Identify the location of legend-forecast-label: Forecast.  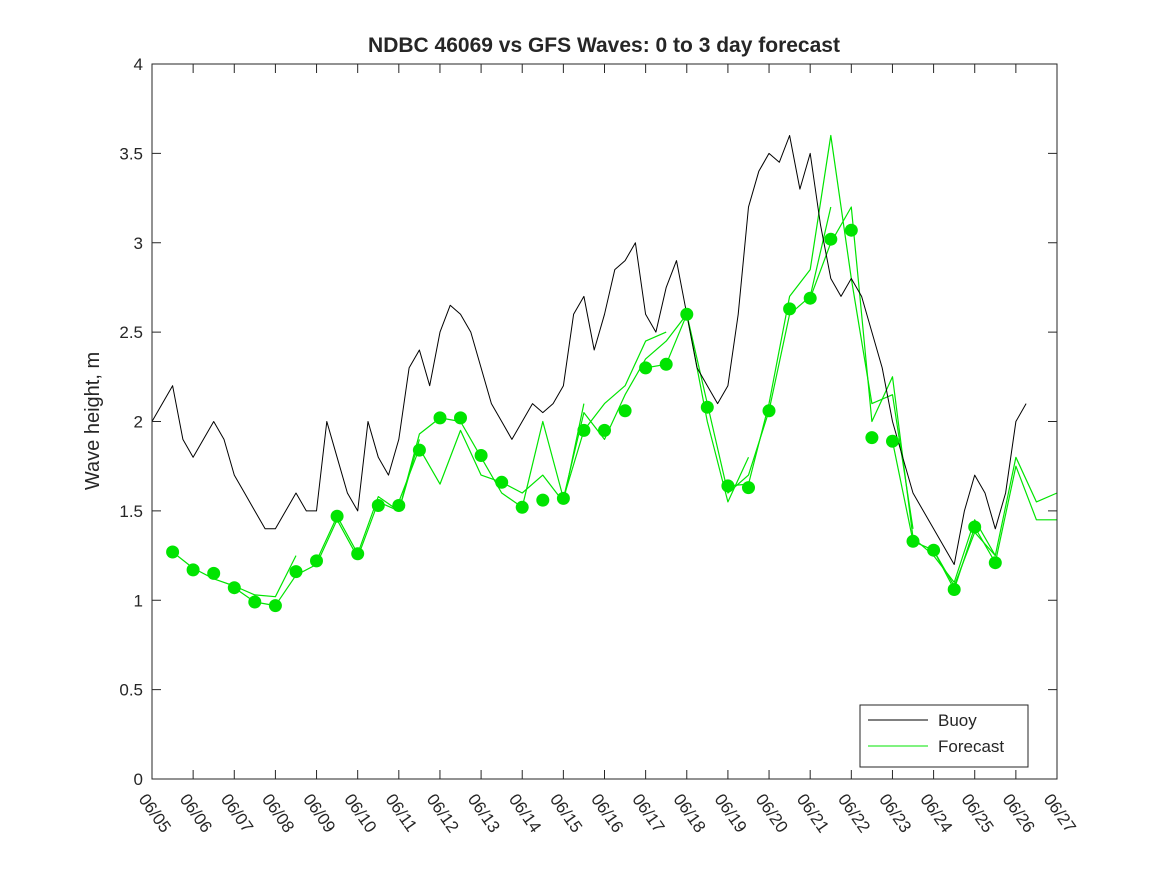
(971, 746).